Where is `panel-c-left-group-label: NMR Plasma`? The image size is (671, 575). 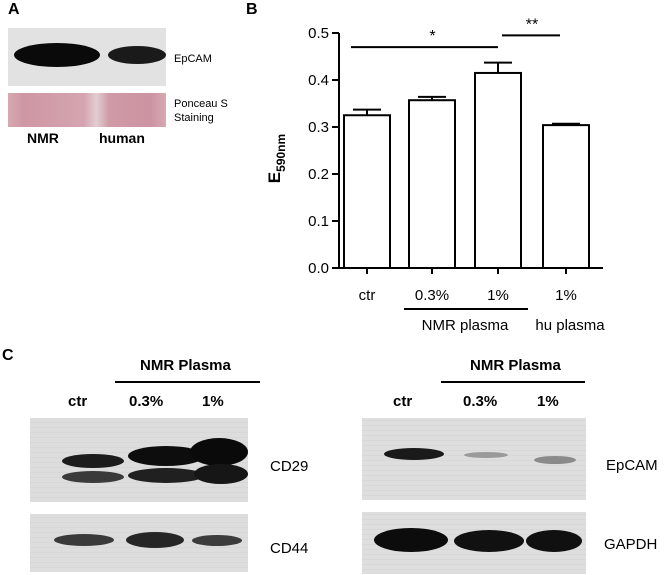 panel-c-left-group-label: NMR Plasma is located at coordinates (185, 365).